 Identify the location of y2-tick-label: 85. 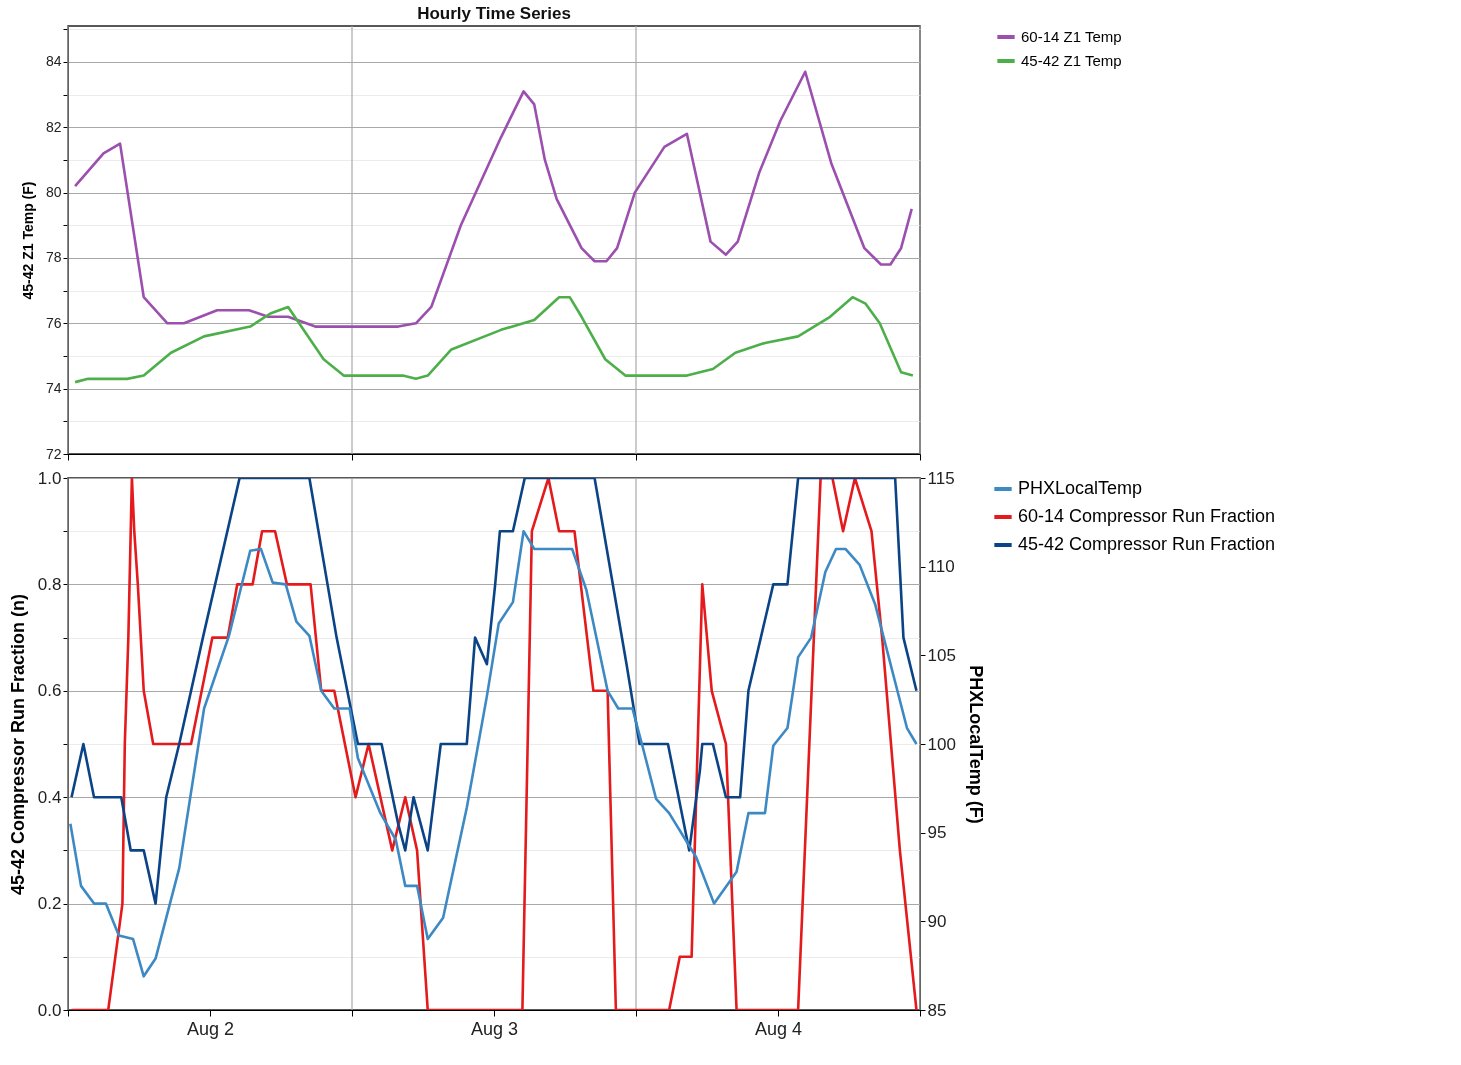
(937, 1010).